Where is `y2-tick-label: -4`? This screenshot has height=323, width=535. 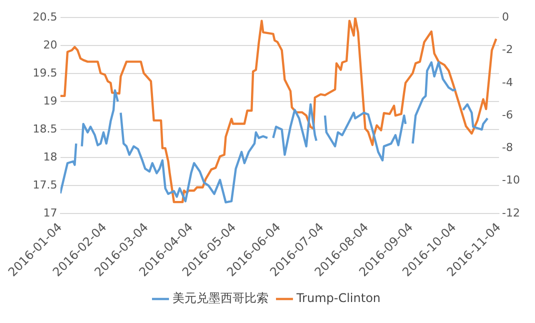 y2-tick-label: -4 is located at coordinates (508, 82).